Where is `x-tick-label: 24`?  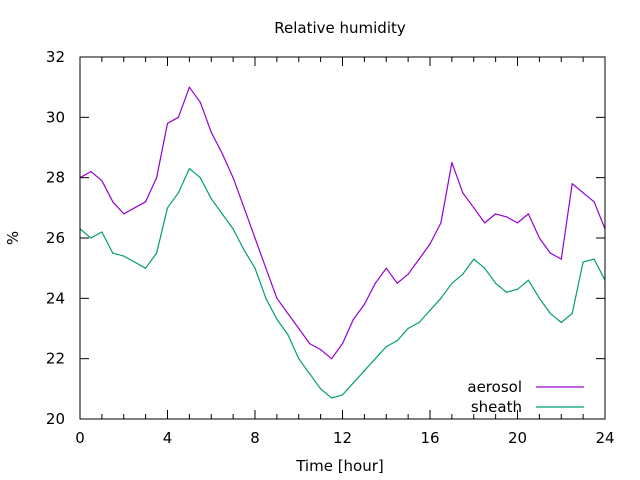
x-tick-label: 24 is located at coordinates (604, 438).